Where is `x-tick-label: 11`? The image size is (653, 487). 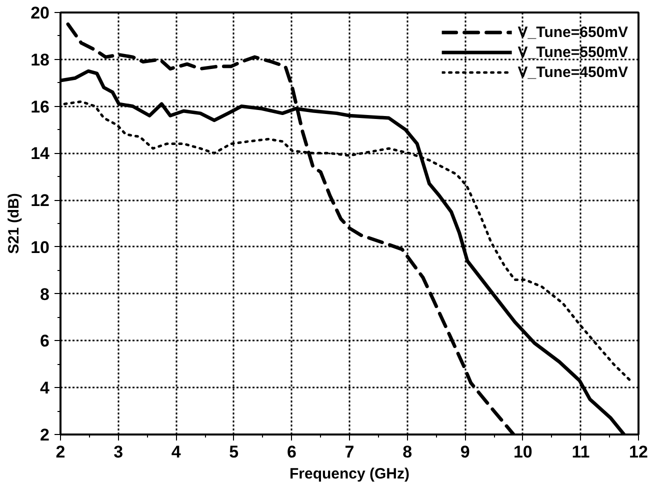
x-tick-label: 11 is located at coordinates (581, 452).